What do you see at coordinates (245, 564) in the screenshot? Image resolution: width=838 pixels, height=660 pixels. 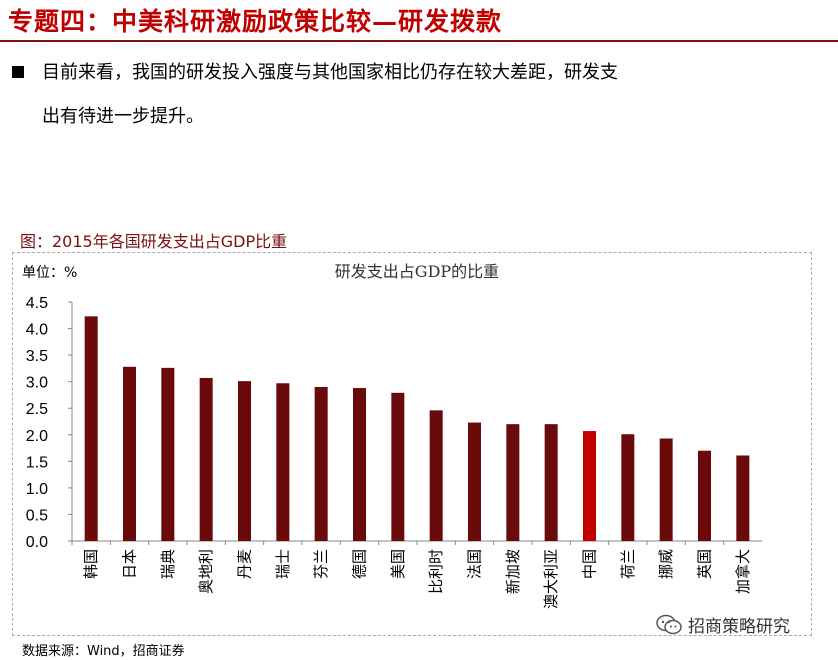 I see `x-category-label: 丹麦` at bounding box center [245, 564].